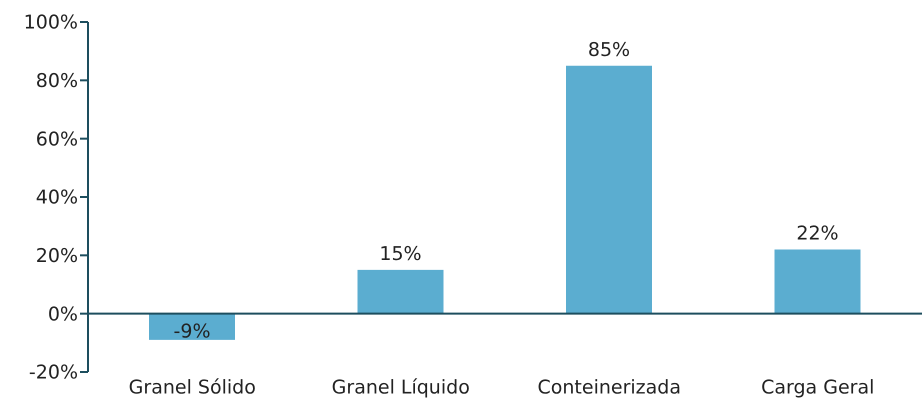 This screenshot has width=922, height=406. What do you see at coordinates (57, 256) in the screenshot?
I see `y-tick-label: 20%` at bounding box center [57, 256].